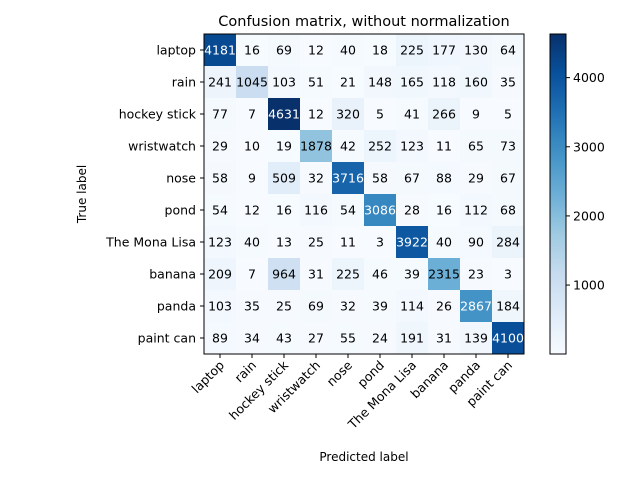 The image size is (640, 485). I want to click on cell-value-label: 51, so click(316, 82).